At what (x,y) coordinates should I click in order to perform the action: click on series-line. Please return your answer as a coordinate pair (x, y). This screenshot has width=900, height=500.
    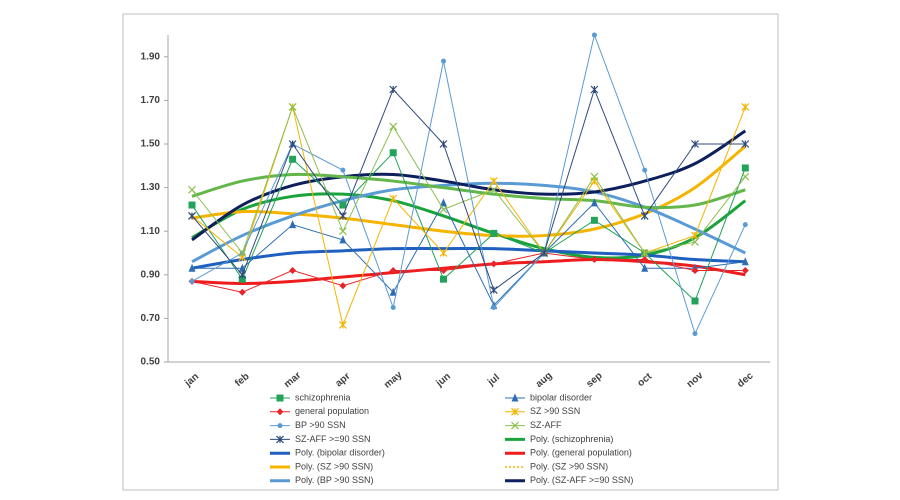
    Looking at the image, I should click on (468, 272).